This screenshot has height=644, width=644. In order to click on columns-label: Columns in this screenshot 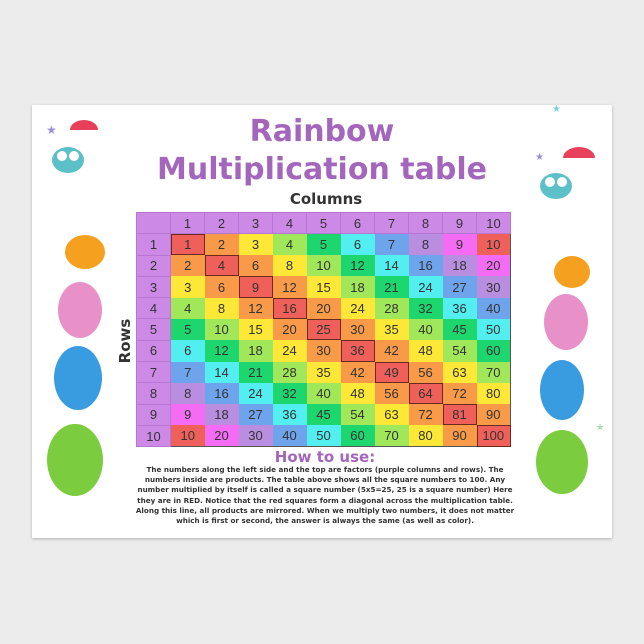, I will do `click(326, 199)`.